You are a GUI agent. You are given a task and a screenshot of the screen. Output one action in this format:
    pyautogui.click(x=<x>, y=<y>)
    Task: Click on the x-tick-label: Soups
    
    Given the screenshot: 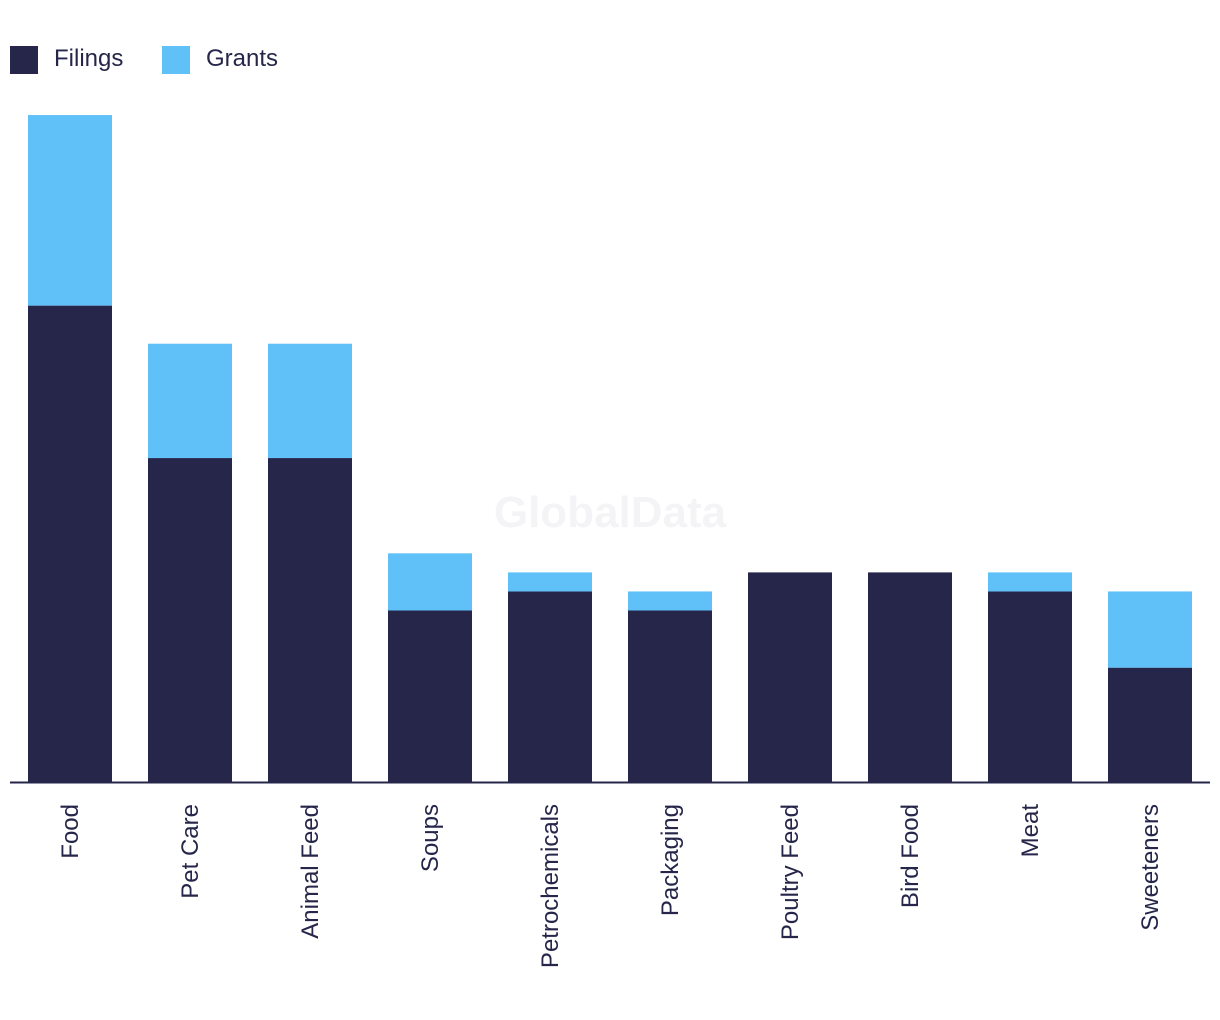 What is the action you would take?
    pyautogui.click(x=430, y=838)
    